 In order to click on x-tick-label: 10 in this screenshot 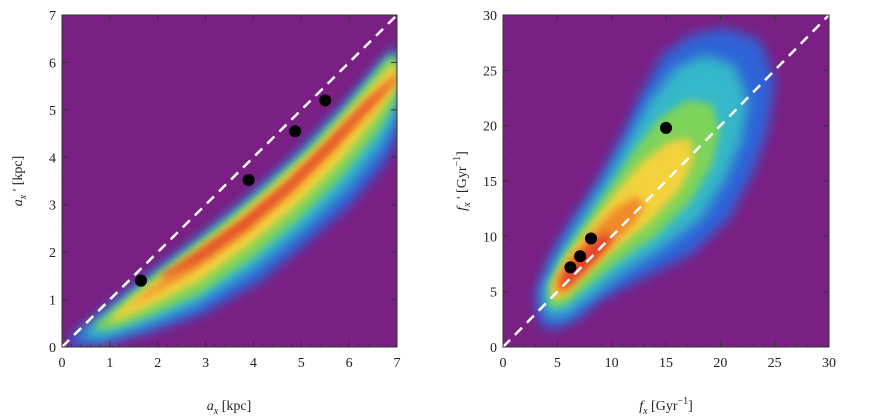, I will do `click(612, 363)`.